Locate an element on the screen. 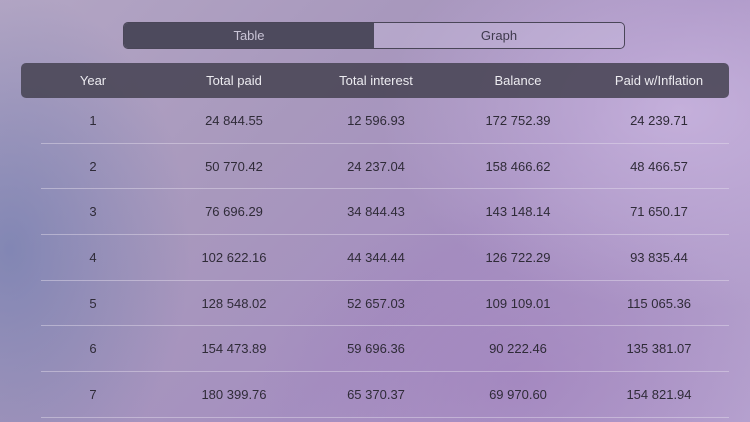 The image size is (750, 422). cell-year: 2 is located at coordinates (93, 166).